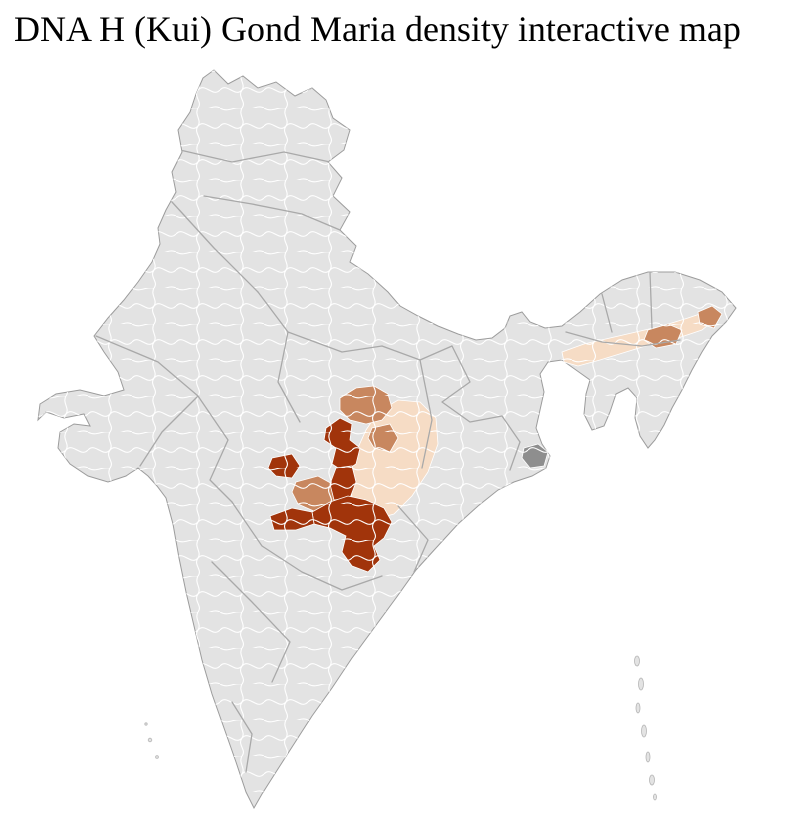 The height and width of the screenshot is (834, 791). I want to click on andaman-nicobar-islands, so click(645, 728).